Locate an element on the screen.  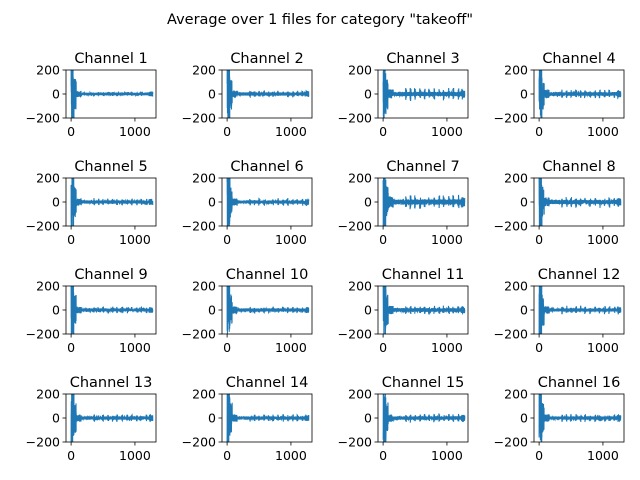
subplot-title: Channel 5 is located at coordinates (110, 167).